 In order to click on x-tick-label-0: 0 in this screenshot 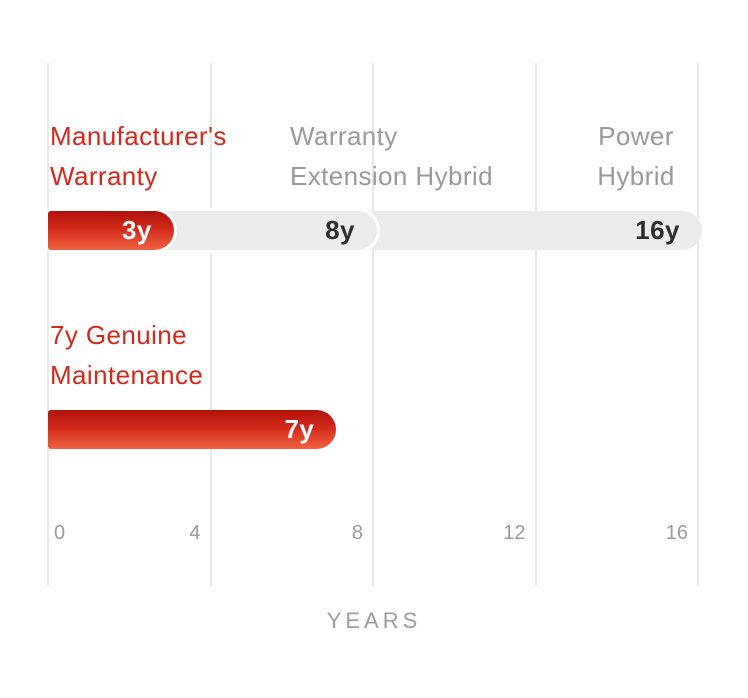, I will do `click(60, 533)`.